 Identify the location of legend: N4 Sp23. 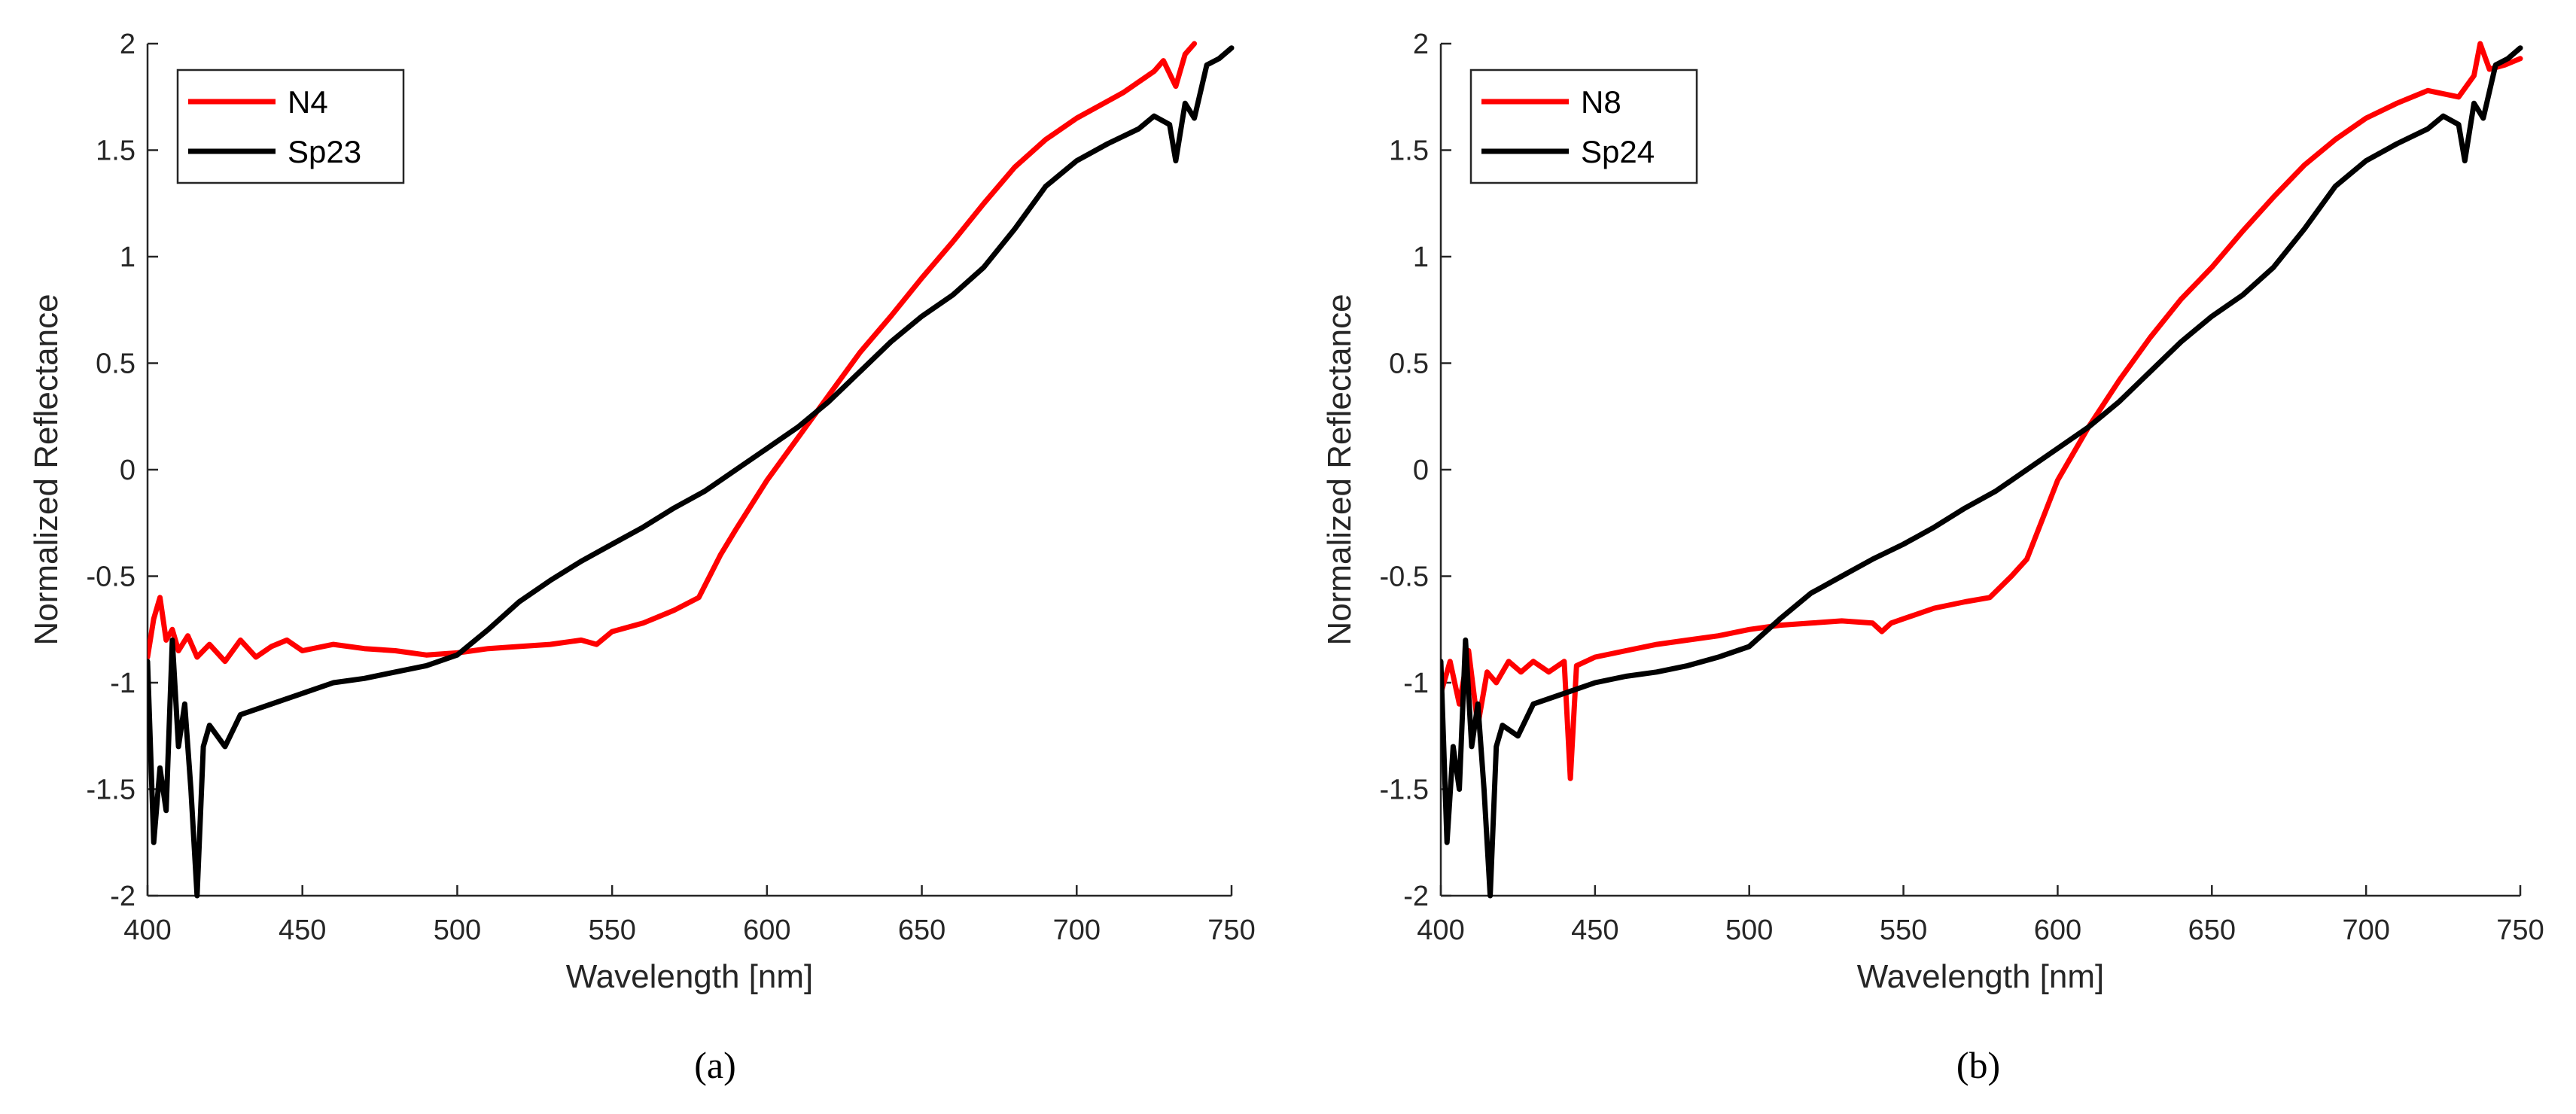
(291, 126).